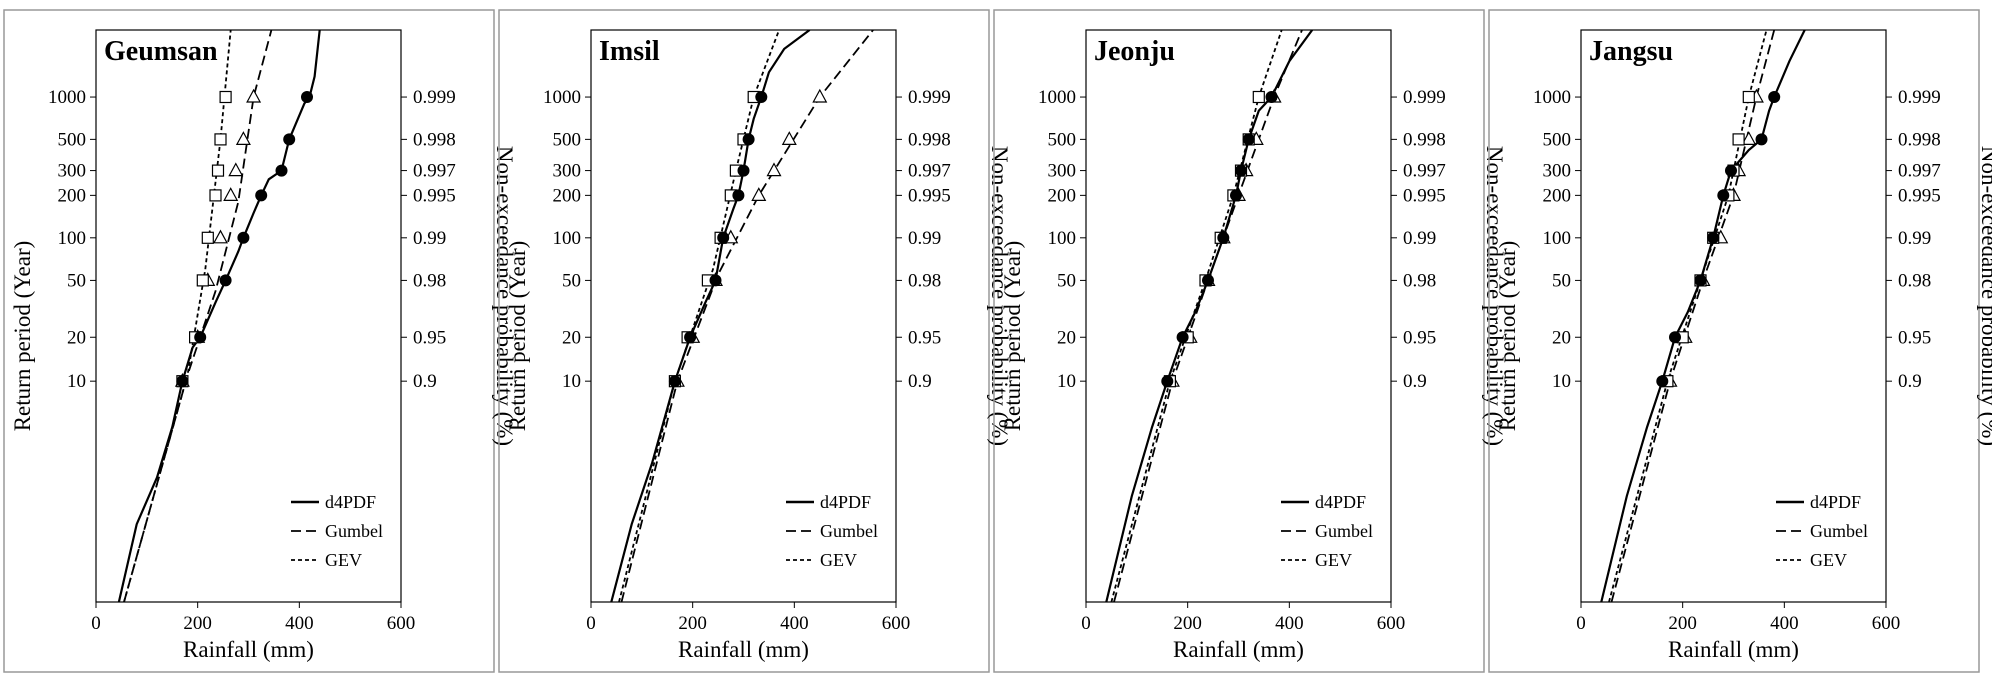  Describe the element at coordinates (22, 336) in the screenshot. I see `y-axis-label: Return period (Year)` at that location.